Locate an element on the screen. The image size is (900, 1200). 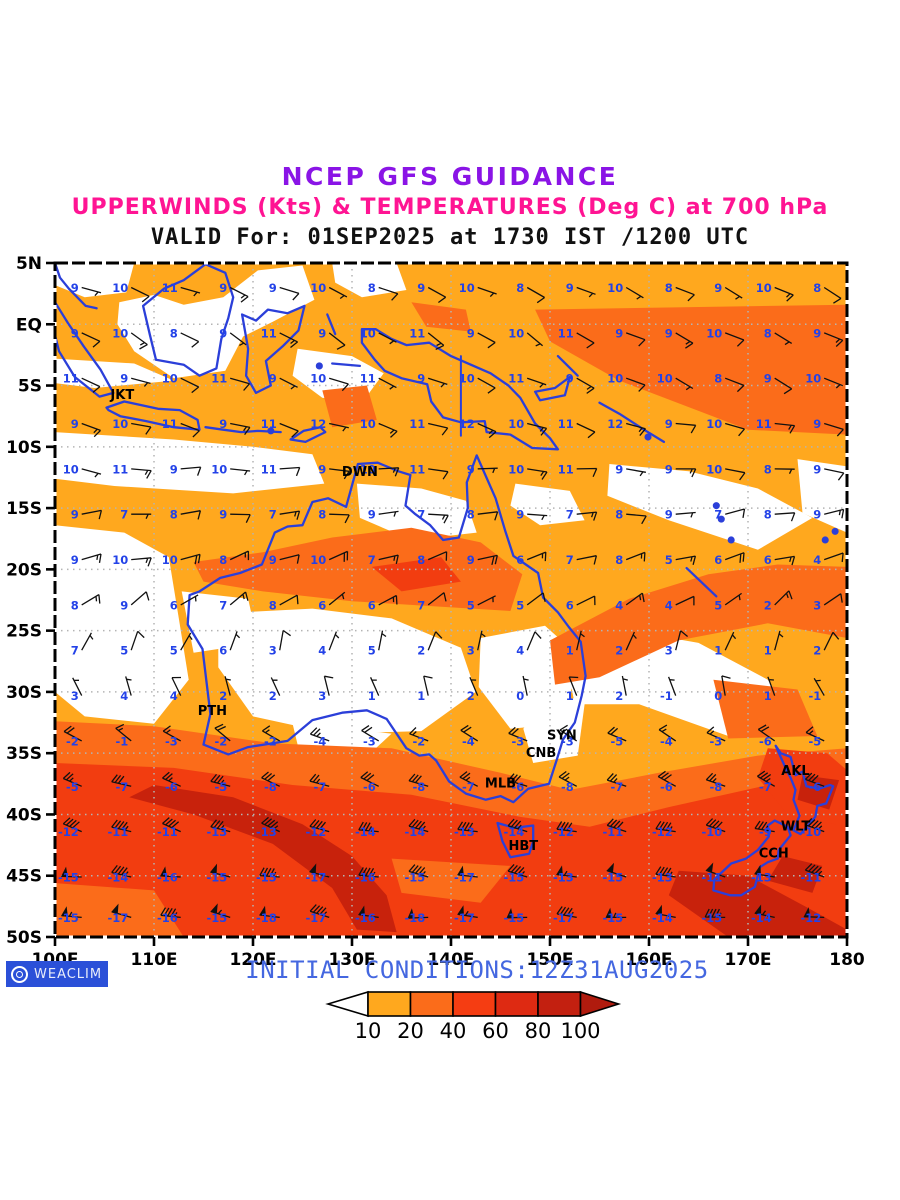
colorbar-label: 40 is located at coordinates (453, 1031).